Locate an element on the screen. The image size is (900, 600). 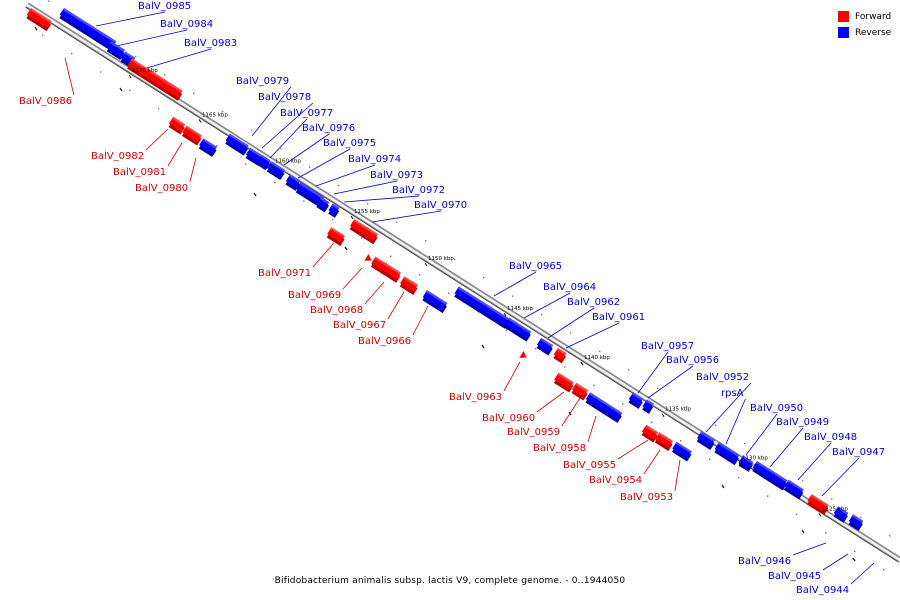
gene-label-balv_0952: BalV_0952 is located at coordinates (722, 377).